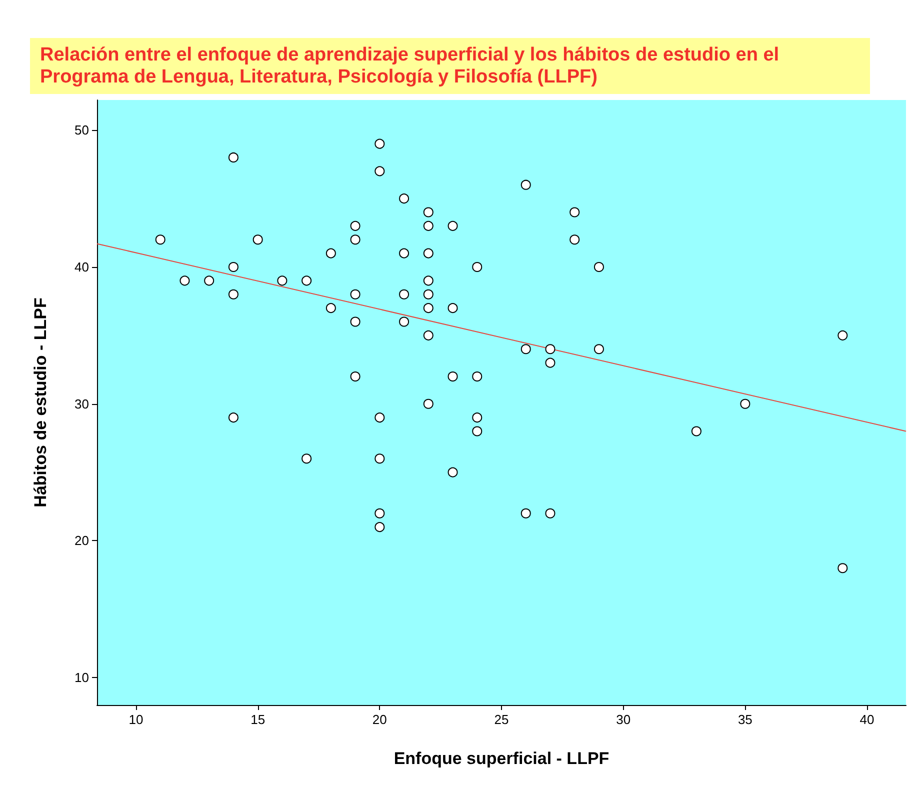 This screenshot has height=792, width=907. What do you see at coordinates (623, 719) in the screenshot?
I see `x-tick-label: 30` at bounding box center [623, 719].